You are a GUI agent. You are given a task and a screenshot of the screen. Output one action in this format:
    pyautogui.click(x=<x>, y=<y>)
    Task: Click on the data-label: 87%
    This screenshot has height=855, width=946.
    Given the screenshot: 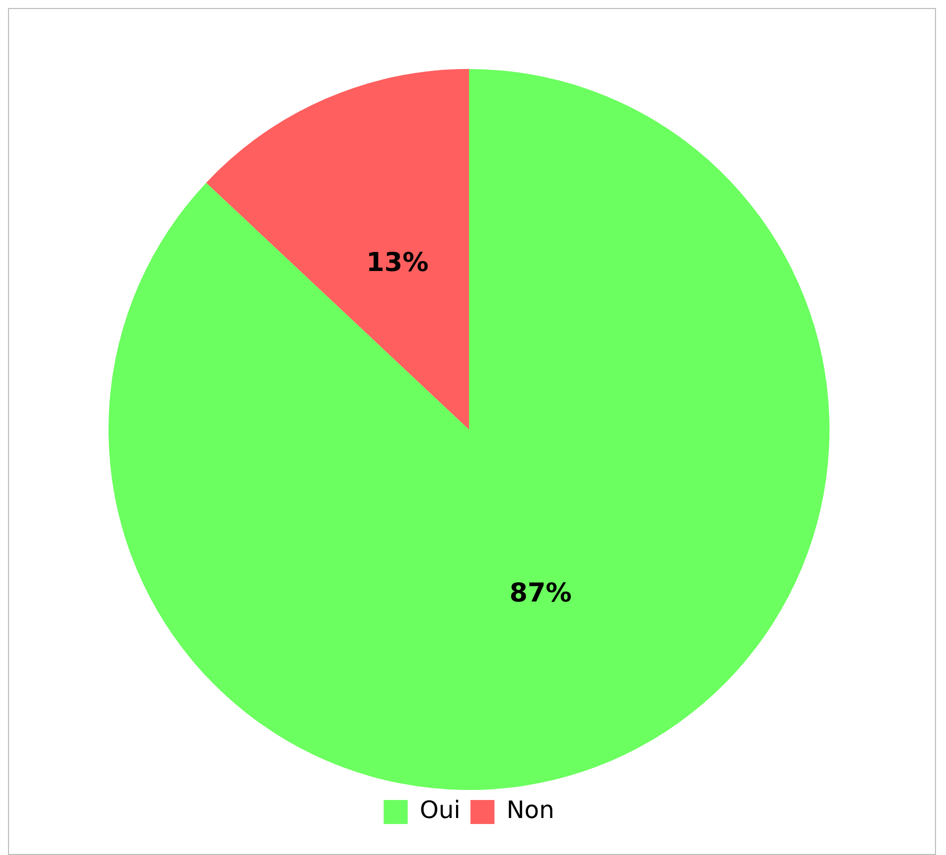 What is the action you would take?
    pyautogui.click(x=540, y=593)
    